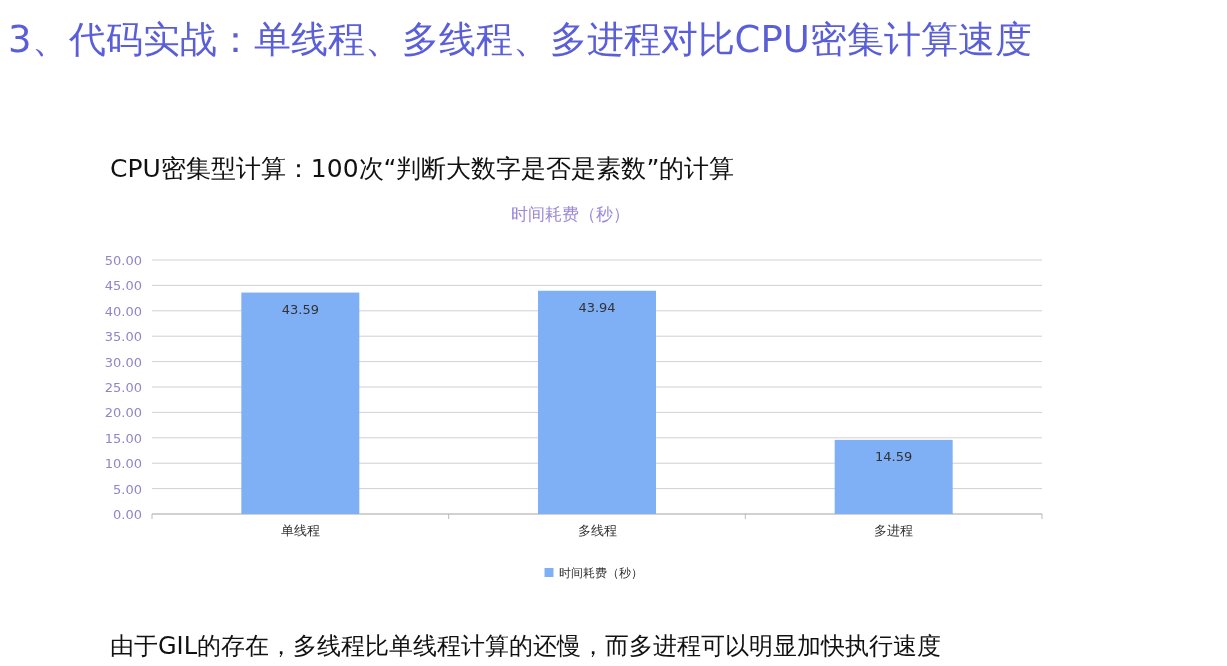  What do you see at coordinates (894, 456) in the screenshot?
I see `data-label: 14.59` at bounding box center [894, 456].